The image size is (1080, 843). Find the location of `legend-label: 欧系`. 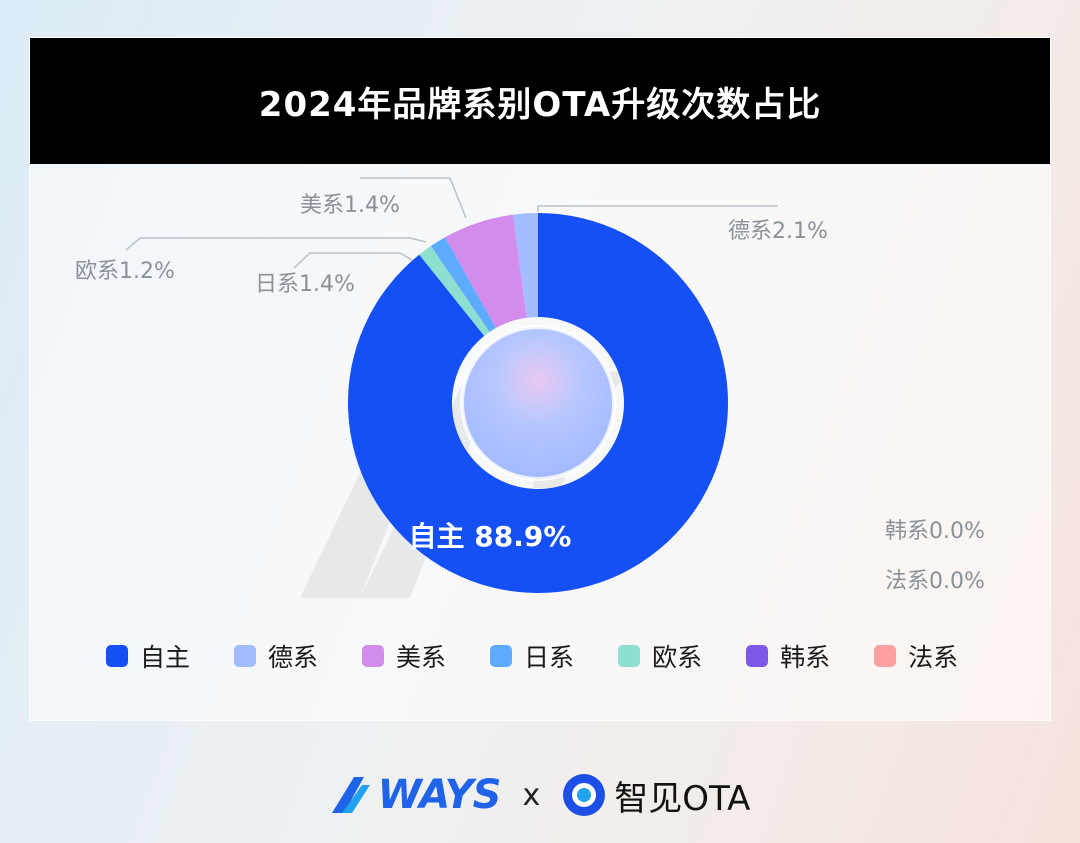

legend-label: 欧系 is located at coordinates (677, 657).